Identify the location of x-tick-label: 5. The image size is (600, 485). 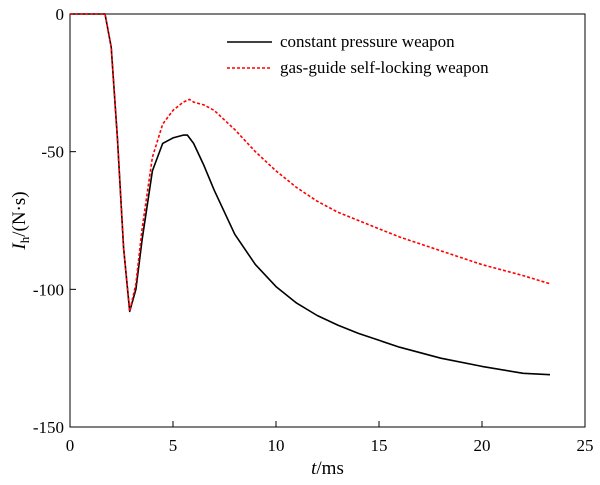
(173, 445).